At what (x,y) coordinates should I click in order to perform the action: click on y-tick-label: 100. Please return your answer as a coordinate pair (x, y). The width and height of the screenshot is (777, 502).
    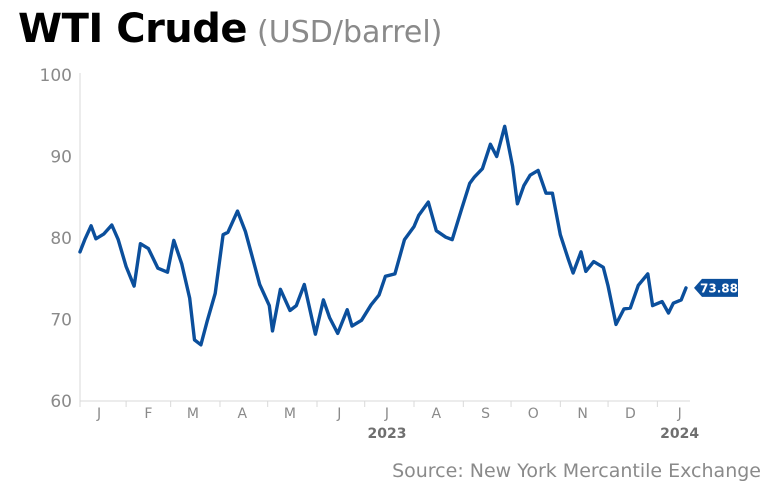
    Looking at the image, I should click on (56, 76).